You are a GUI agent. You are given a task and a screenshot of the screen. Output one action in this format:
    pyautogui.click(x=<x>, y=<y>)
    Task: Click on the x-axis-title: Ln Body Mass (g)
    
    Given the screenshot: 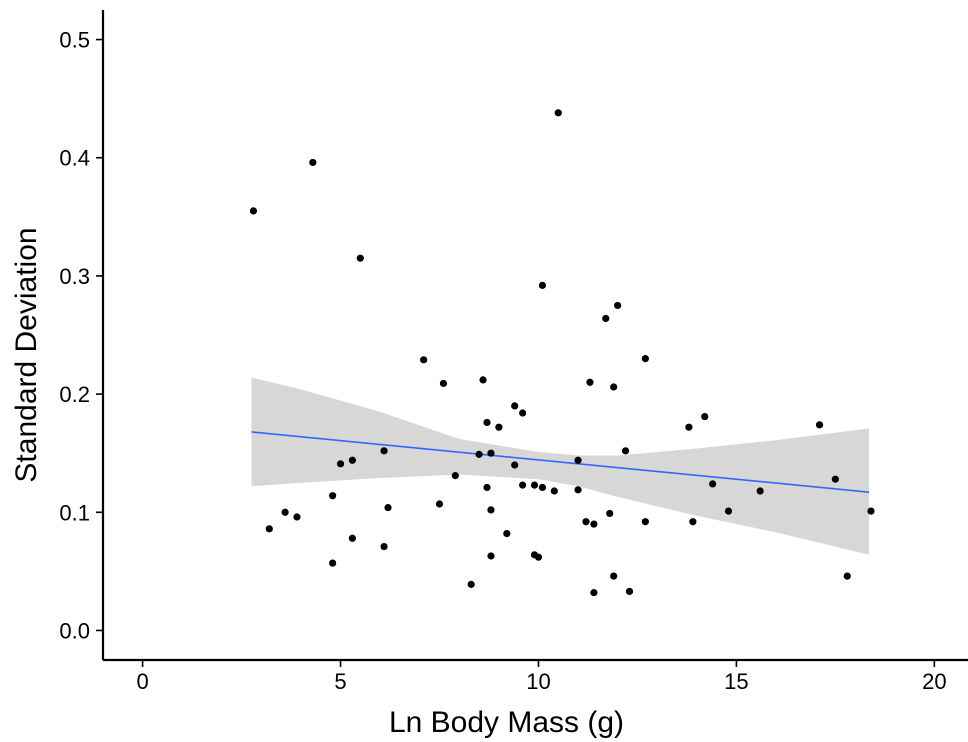 What is the action you would take?
    pyautogui.click(x=506, y=722)
    